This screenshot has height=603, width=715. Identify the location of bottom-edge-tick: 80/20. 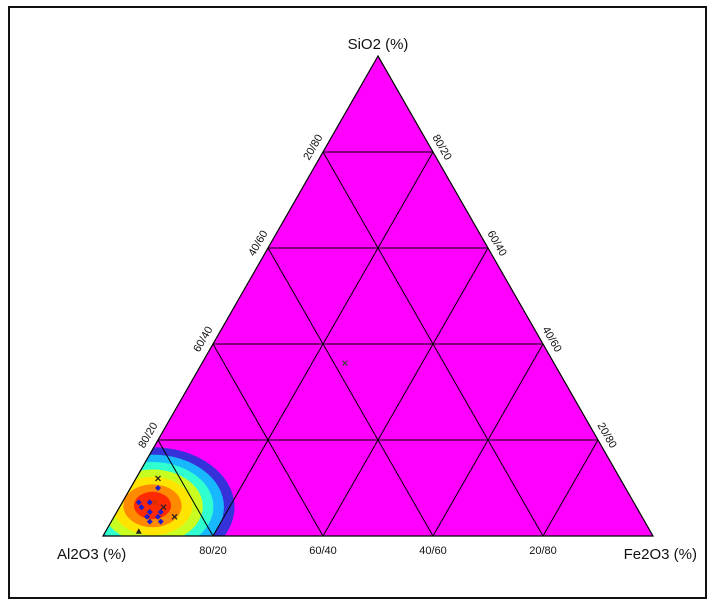
(213, 551).